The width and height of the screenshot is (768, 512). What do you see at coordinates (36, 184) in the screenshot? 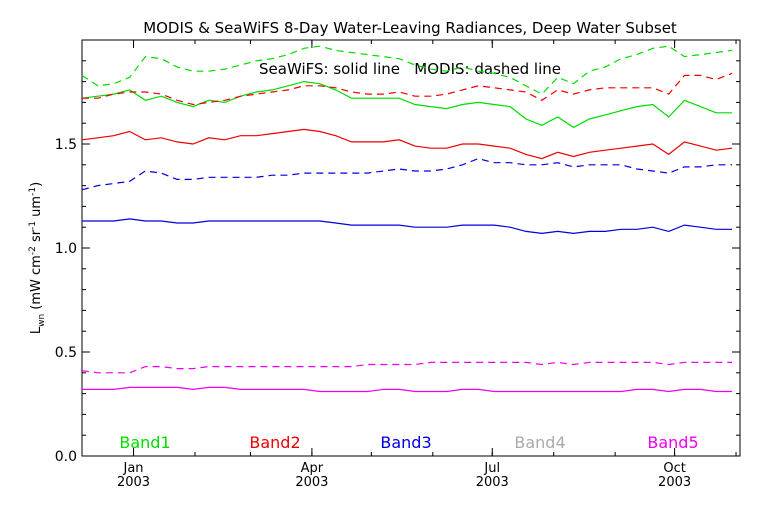
I see `y-axis-title-part: )` at bounding box center [36, 184].